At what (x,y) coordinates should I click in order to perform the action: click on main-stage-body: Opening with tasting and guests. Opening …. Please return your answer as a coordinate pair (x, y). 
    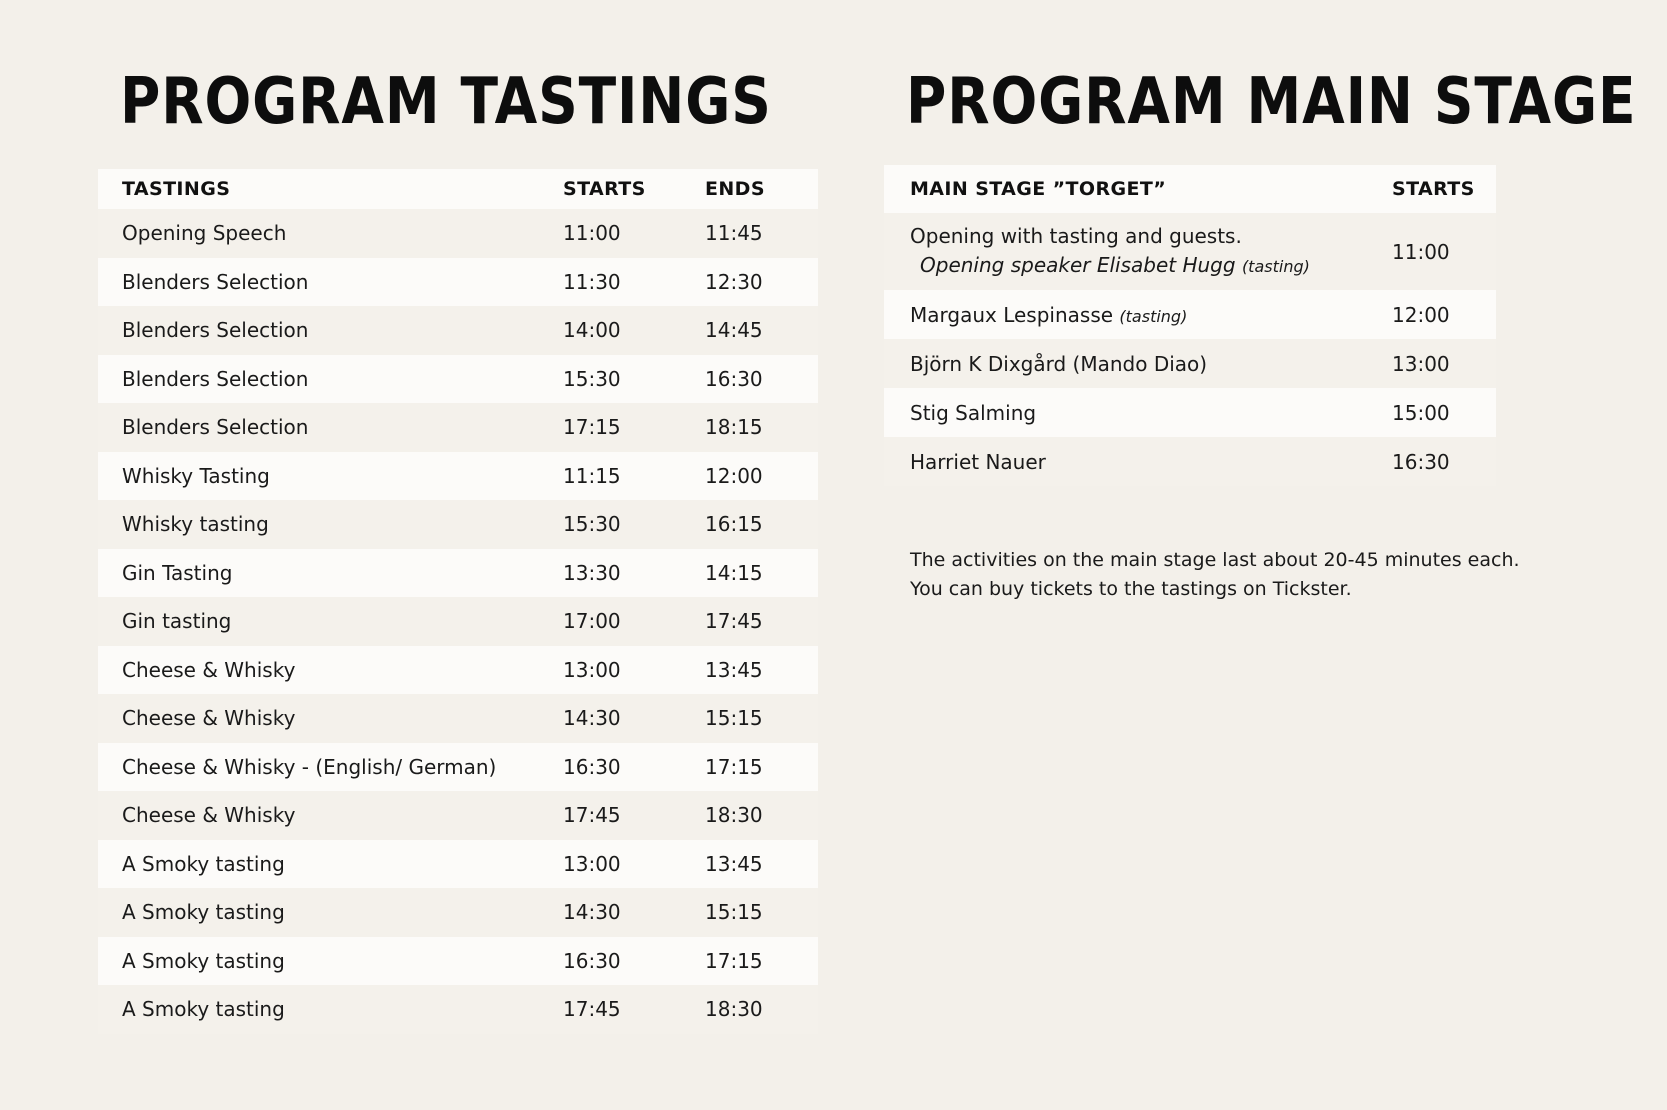
    Looking at the image, I should click on (1190, 349).